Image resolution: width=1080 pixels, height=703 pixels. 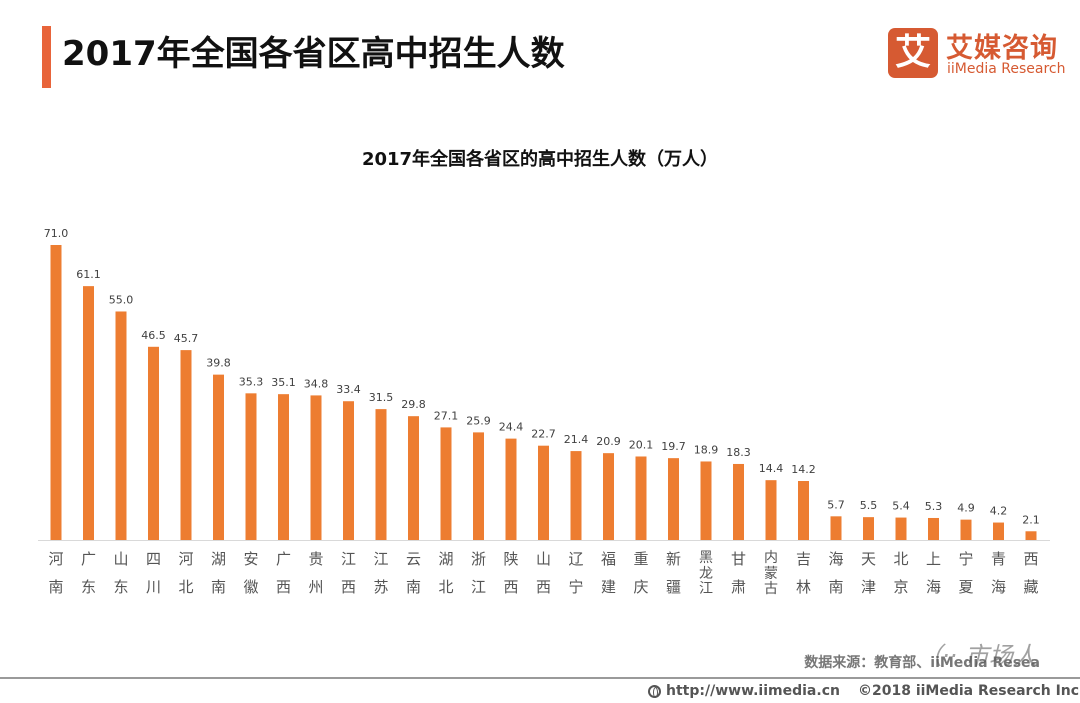 I want to click on bar-福建, so click(x=608, y=496).